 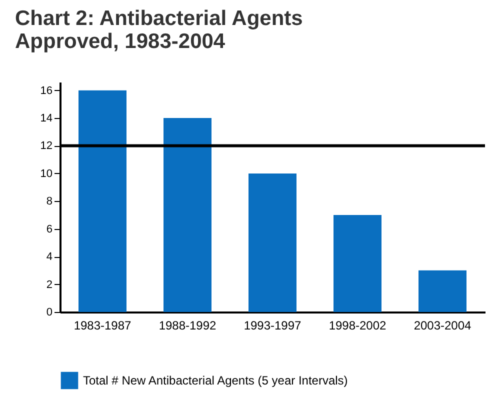 I want to click on y-tick-label: 16, so click(x=46, y=90).